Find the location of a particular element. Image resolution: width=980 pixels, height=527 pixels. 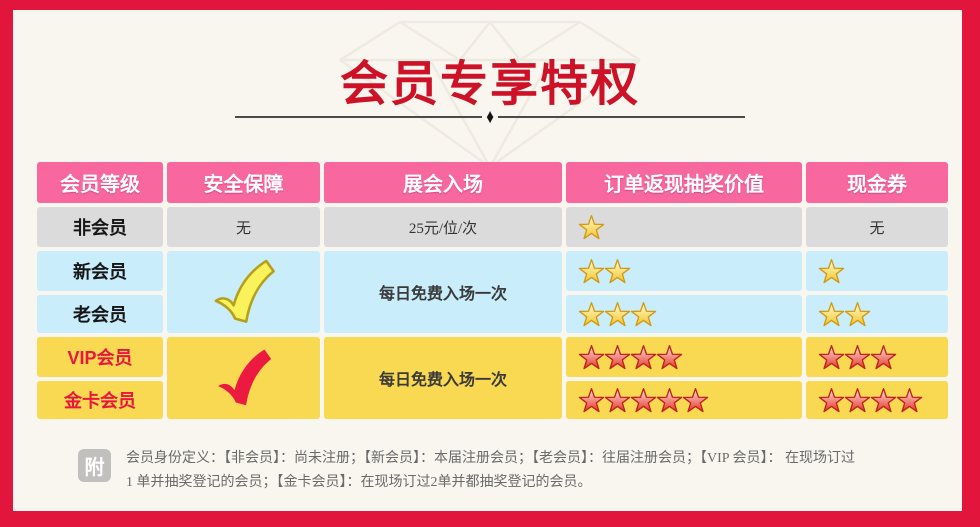

lottery-stars-cell-gold-member is located at coordinates (684, 400).